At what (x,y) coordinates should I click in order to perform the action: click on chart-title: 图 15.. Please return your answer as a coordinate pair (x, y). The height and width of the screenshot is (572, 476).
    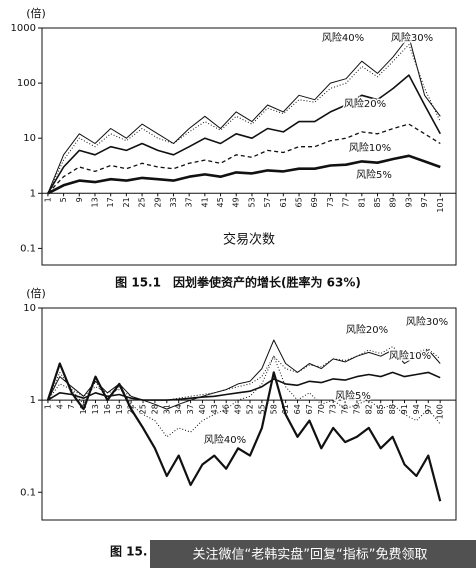
    Looking at the image, I should click on (128, 552).